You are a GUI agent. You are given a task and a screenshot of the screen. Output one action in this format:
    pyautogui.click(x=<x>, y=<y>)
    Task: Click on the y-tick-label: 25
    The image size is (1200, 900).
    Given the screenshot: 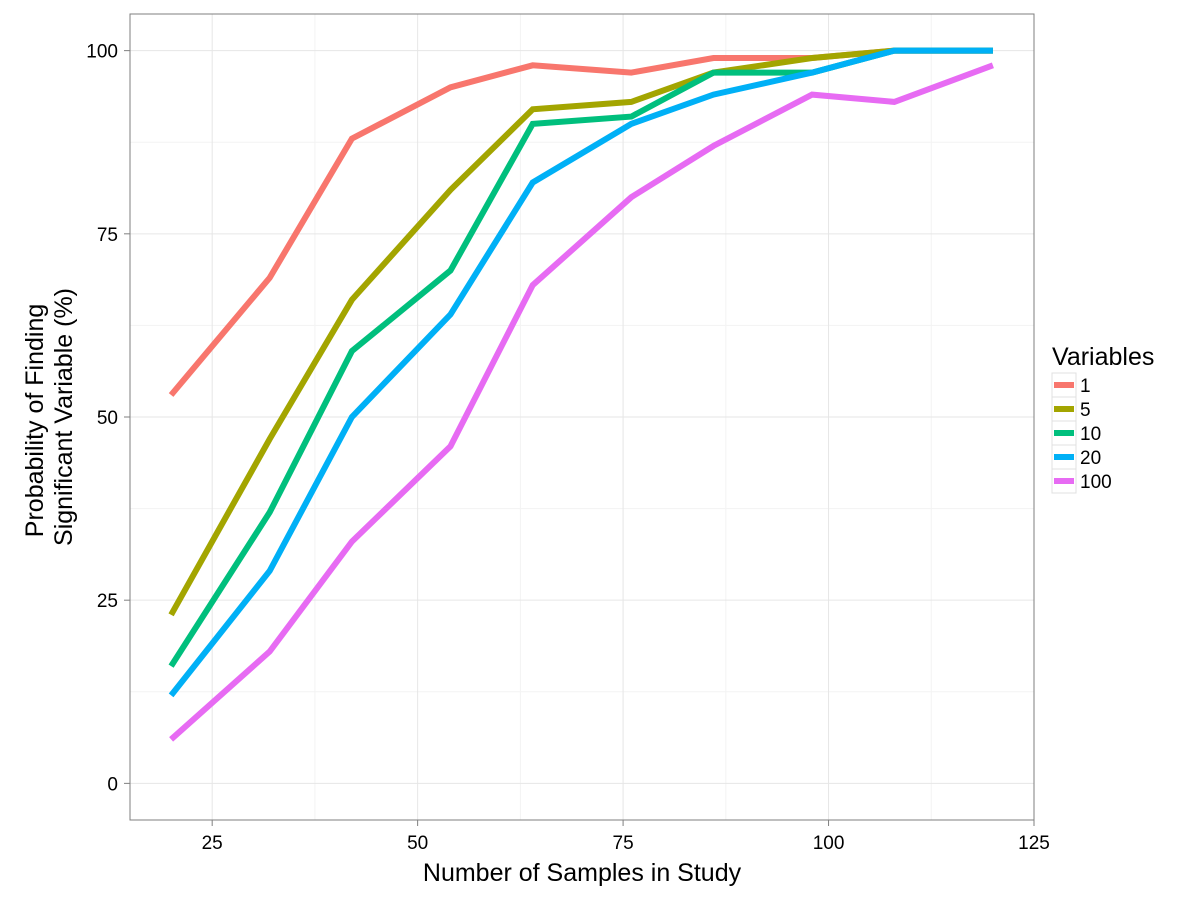 What is the action you would take?
    pyautogui.click(x=107, y=601)
    